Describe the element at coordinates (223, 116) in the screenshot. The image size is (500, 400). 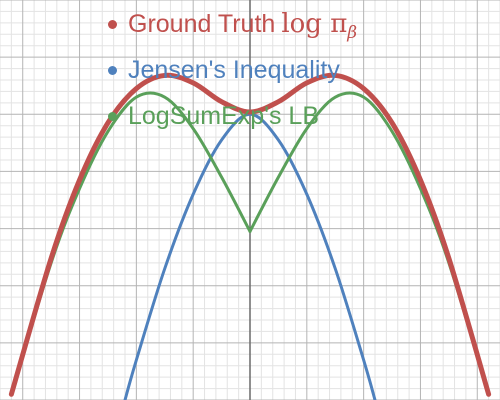
I see `legend-label-logsumexp: LogSumExp's LB` at that location.